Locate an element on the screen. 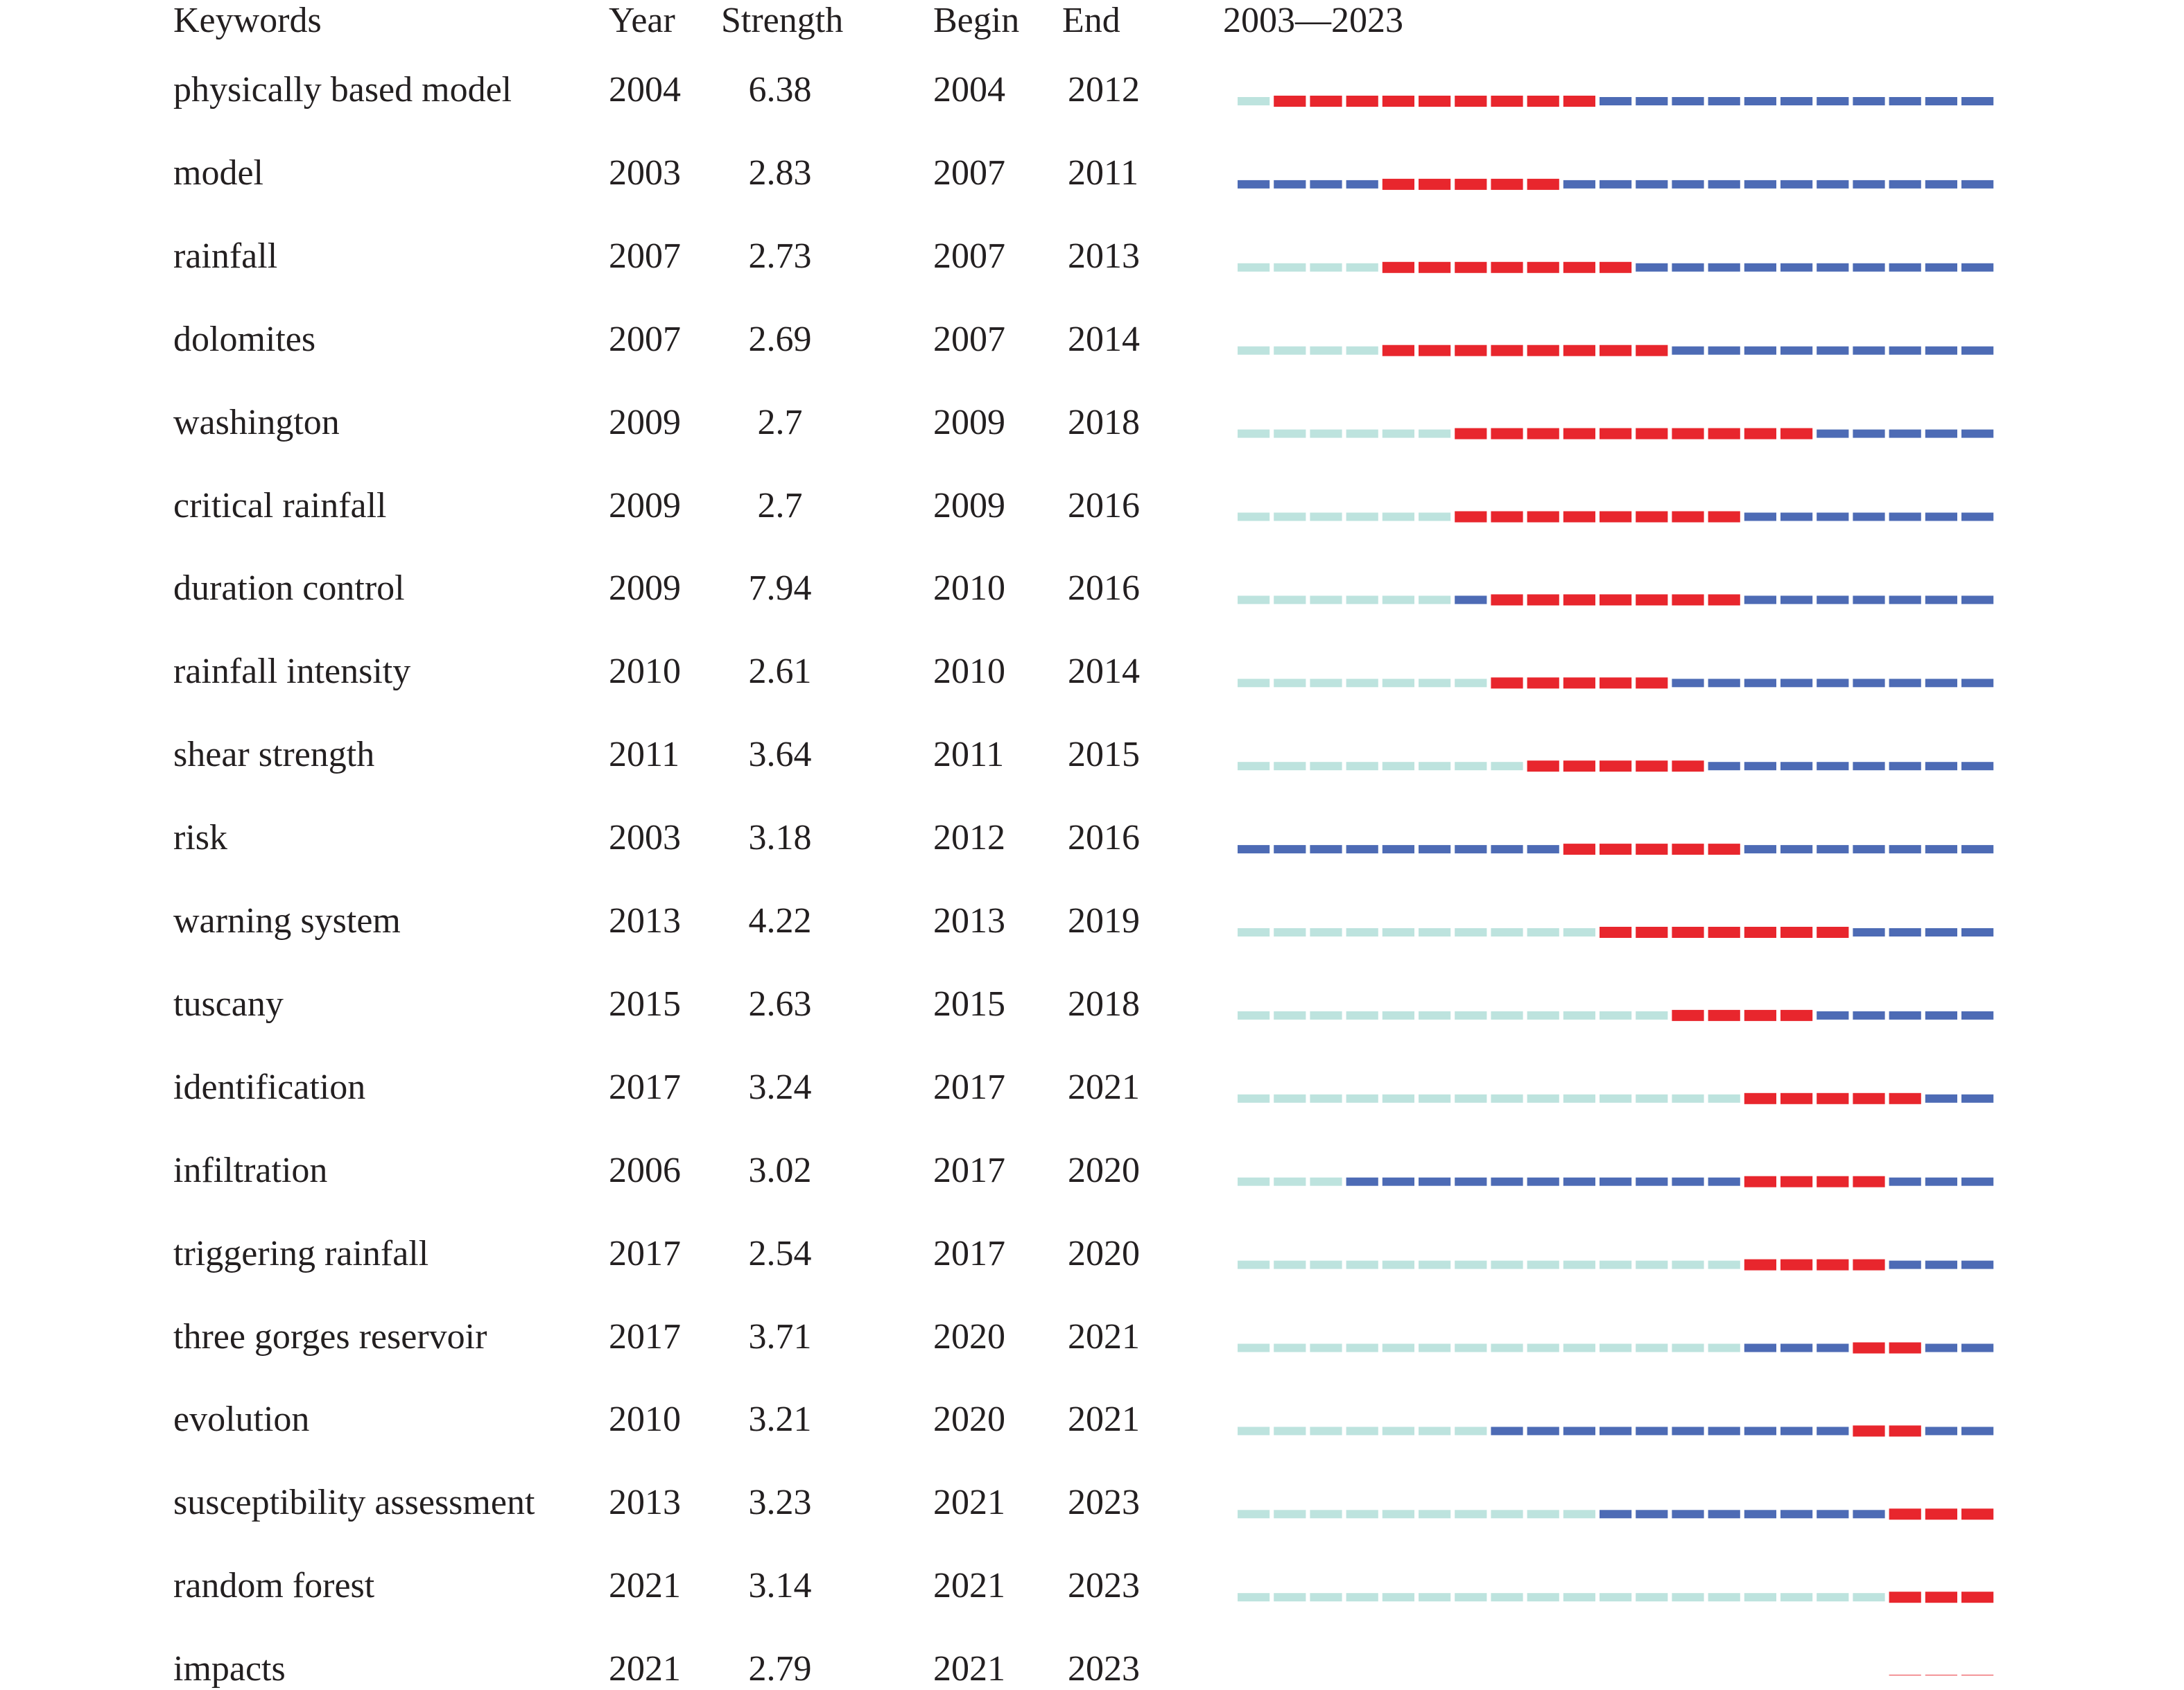  keyword-cell: tuscany is located at coordinates (228, 1004).